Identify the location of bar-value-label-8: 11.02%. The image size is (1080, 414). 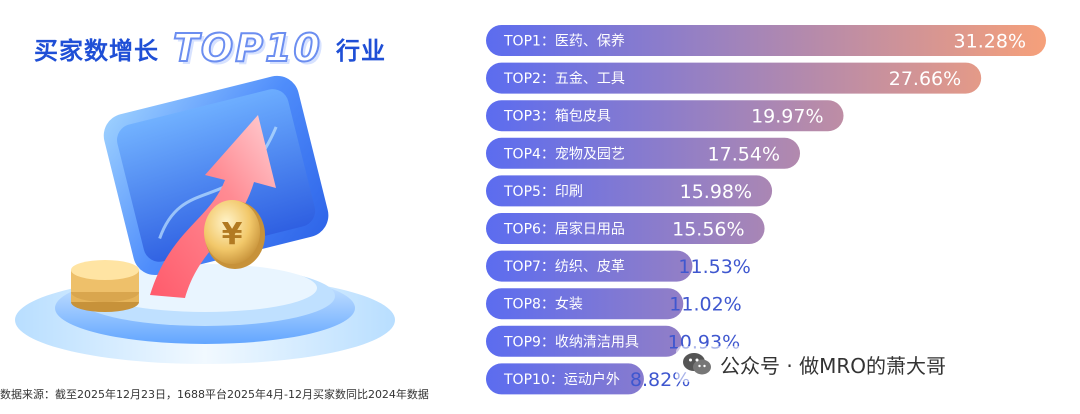
(705, 305).